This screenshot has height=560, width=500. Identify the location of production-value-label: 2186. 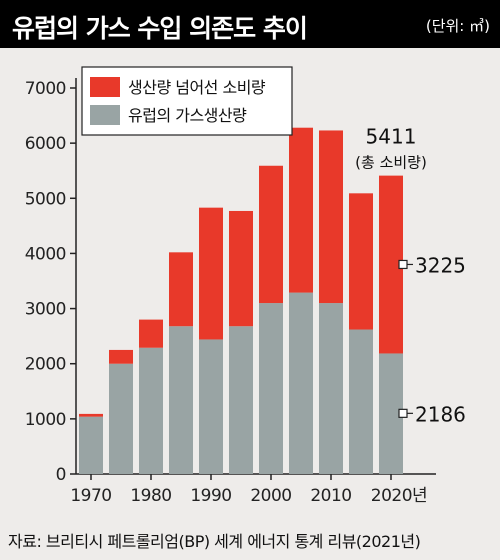
(440, 414).